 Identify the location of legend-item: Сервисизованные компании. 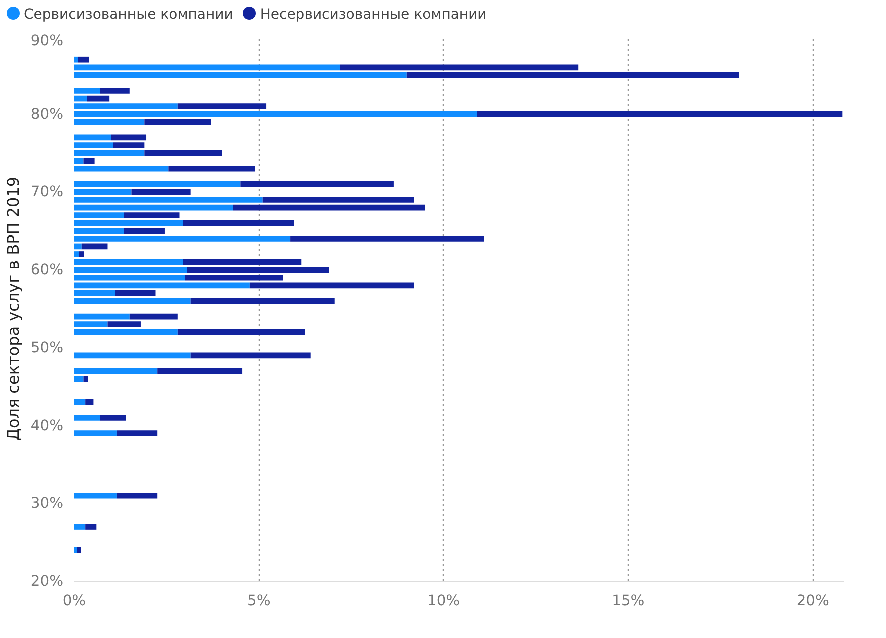
(120, 15).